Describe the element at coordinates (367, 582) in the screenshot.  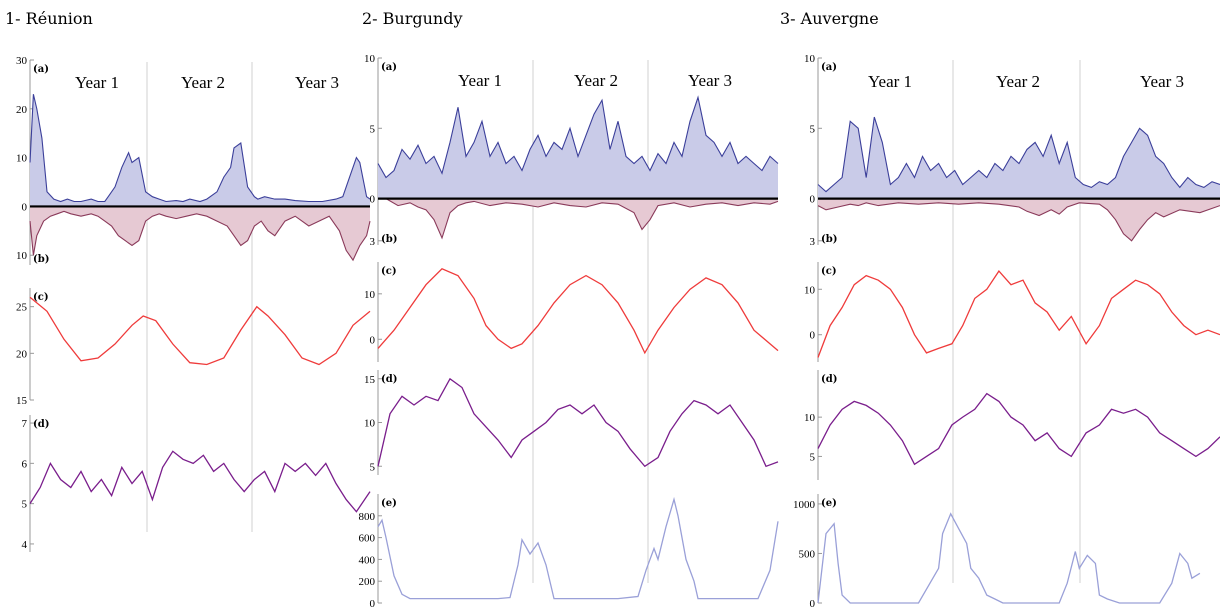
I see `tick-label: 200` at that location.